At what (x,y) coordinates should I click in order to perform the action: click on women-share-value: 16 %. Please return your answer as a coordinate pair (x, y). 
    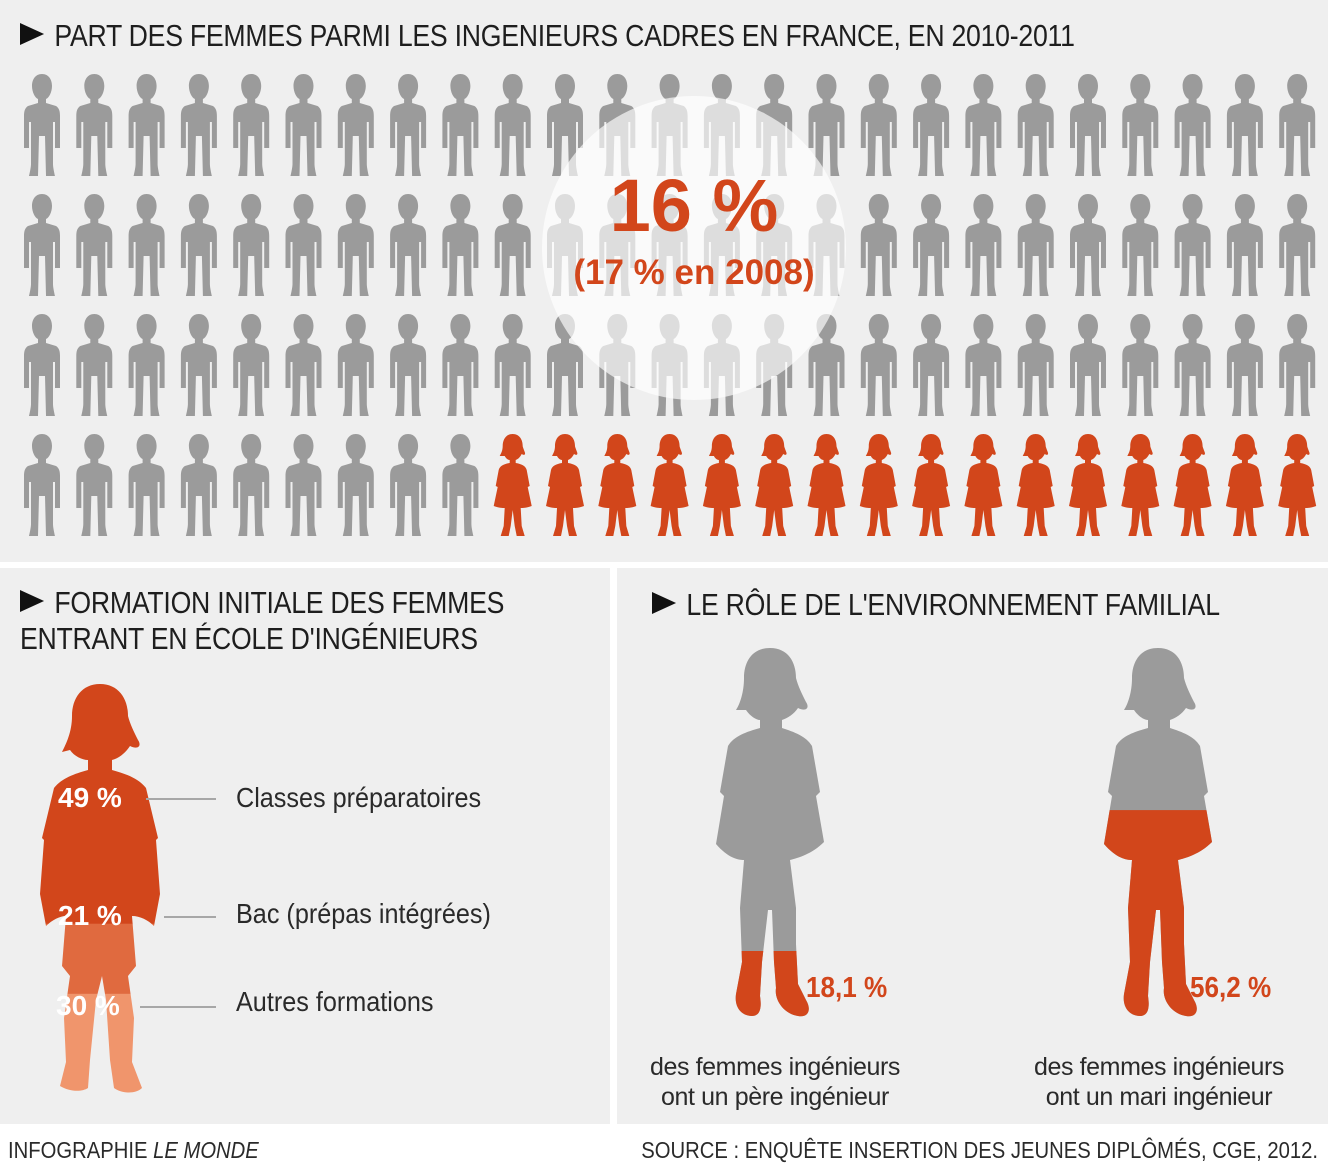
    Looking at the image, I should click on (694, 205).